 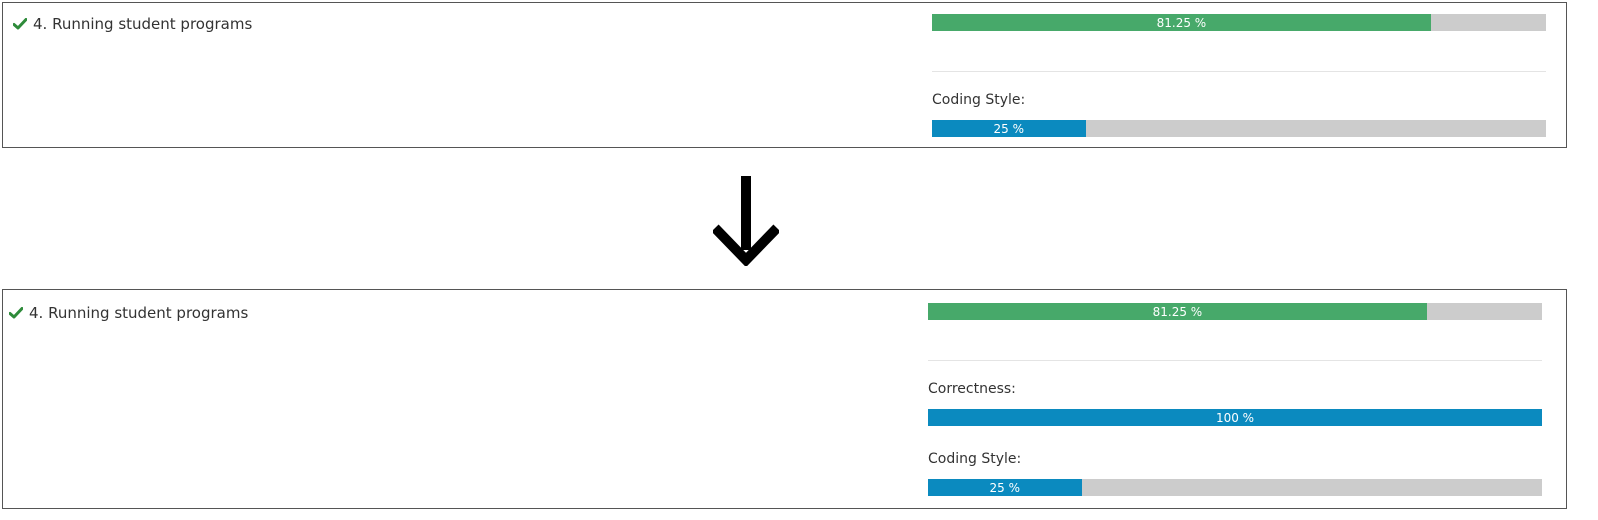 I want to click on arrow-down-icon, so click(x=746, y=221).